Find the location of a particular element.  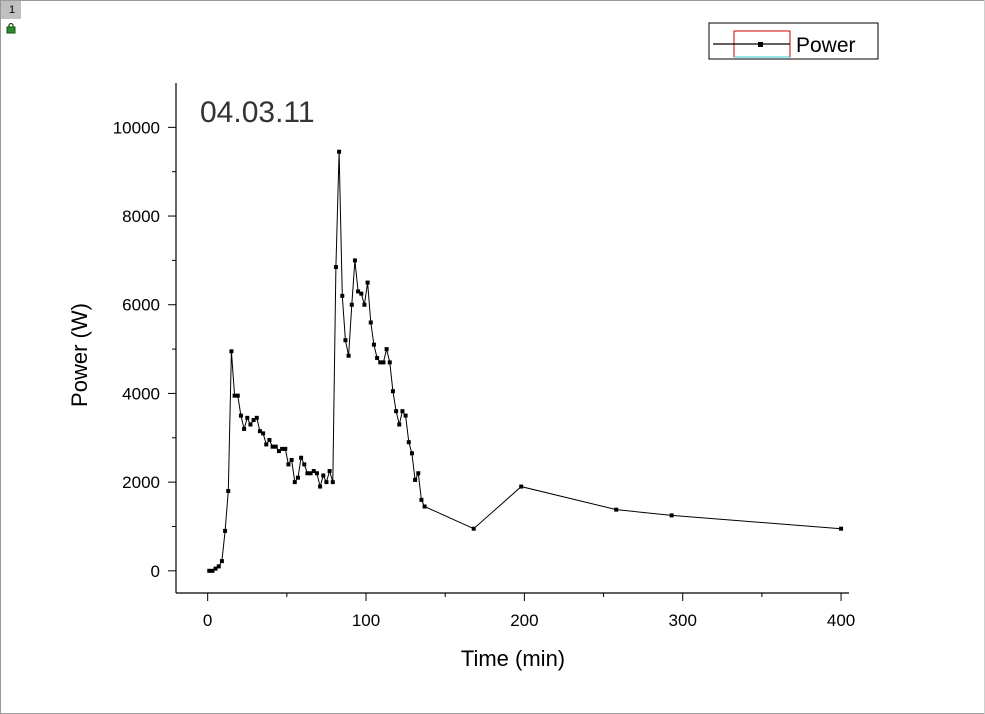

x-tick-label: 100 is located at coordinates (366, 620).